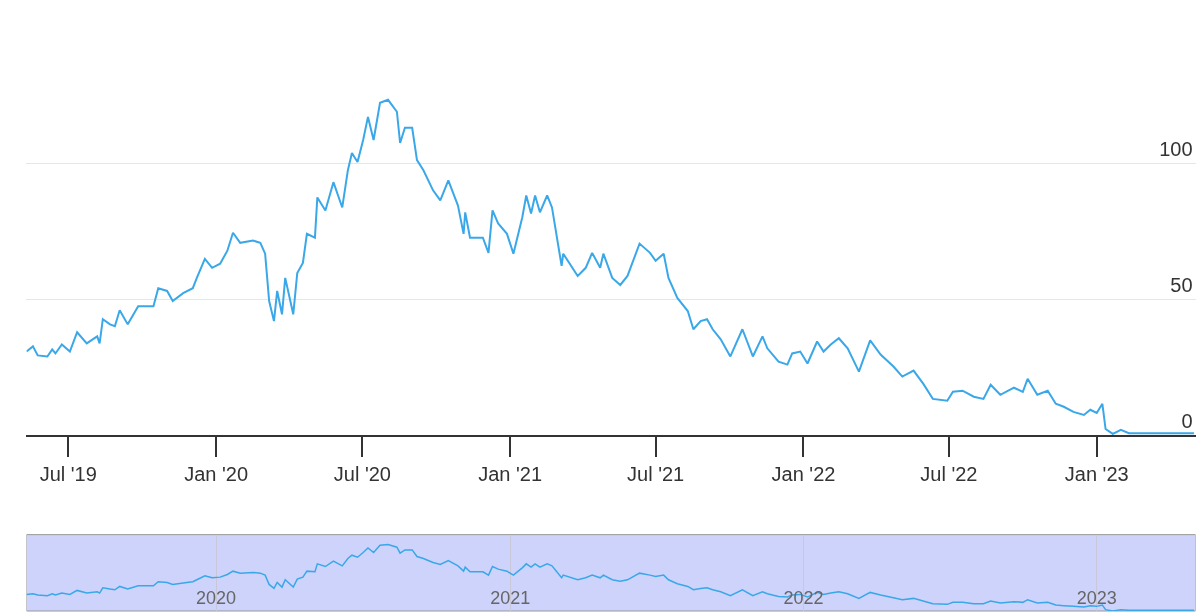  Describe the element at coordinates (1096, 598) in the screenshot. I see `x-tick-label: 2023` at that location.